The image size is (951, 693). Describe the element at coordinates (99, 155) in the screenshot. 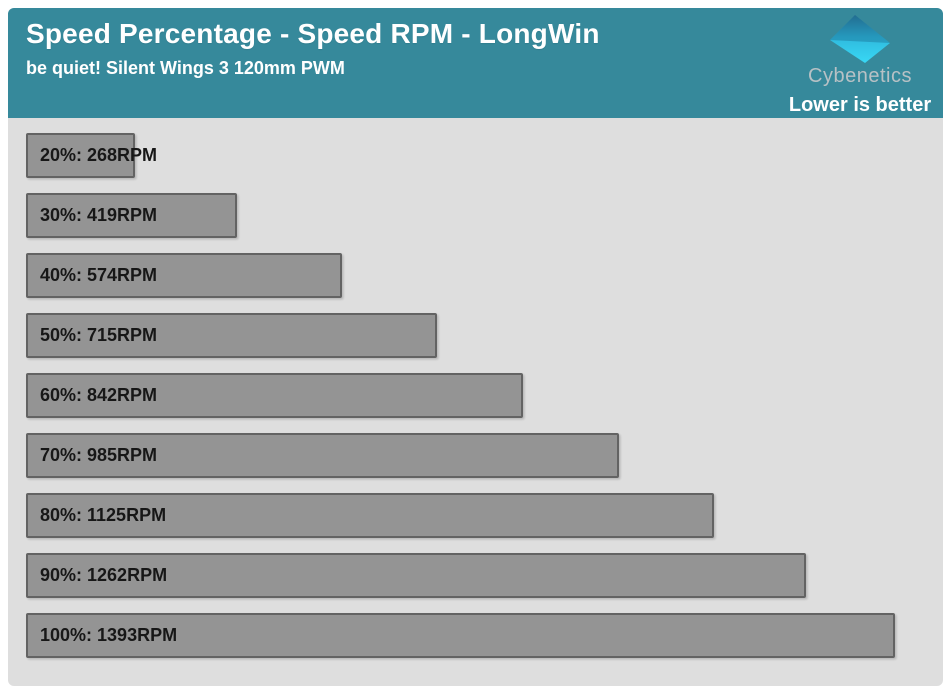

I see `bar-value-label: 20%: 268RPM` at that location.